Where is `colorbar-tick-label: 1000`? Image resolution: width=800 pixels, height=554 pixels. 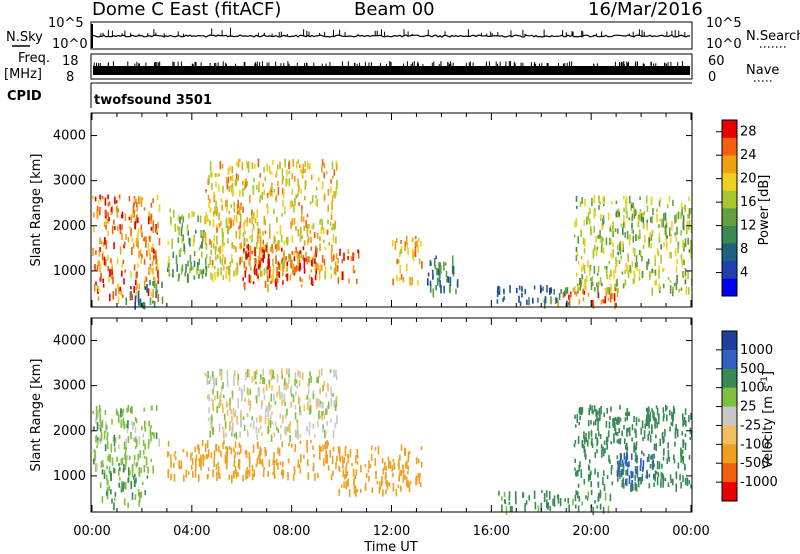
colorbar-tick-label: 1000 is located at coordinates (756, 350).